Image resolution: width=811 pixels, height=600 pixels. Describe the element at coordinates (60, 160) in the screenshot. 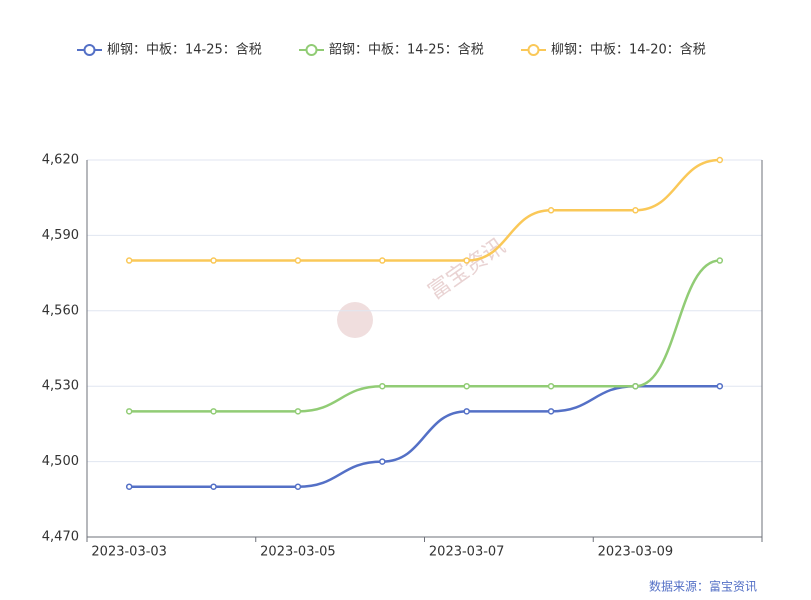

I see `y-tick-label: 4,620` at that location.